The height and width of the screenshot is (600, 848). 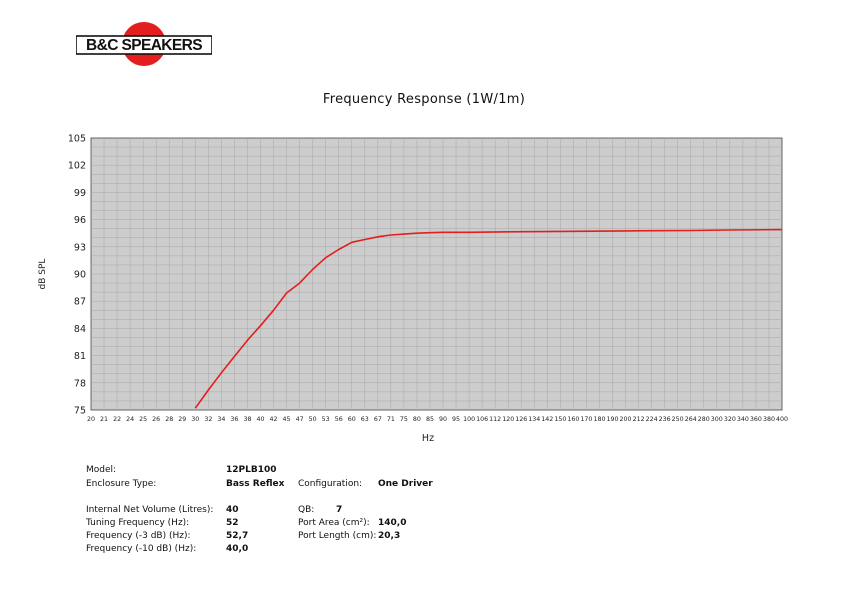 I want to click on x-tick-label: 200, so click(x=626, y=419).